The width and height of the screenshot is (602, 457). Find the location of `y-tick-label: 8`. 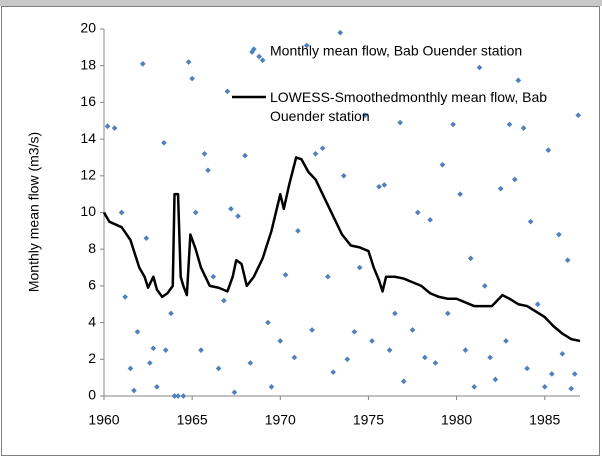

y-tick-label: 8 is located at coordinates (92, 248).